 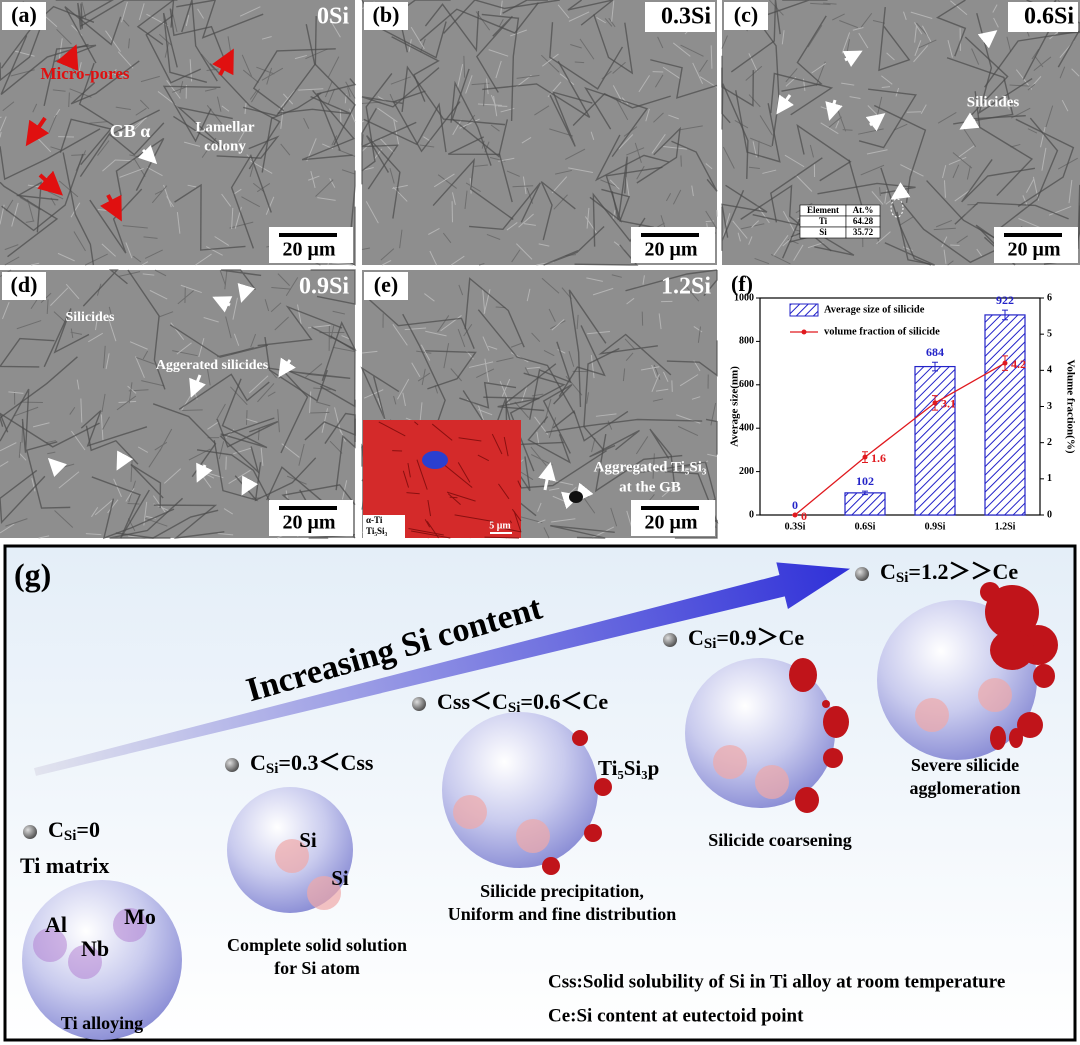 I want to click on silicide-particle, so click(x=1044, y=676).